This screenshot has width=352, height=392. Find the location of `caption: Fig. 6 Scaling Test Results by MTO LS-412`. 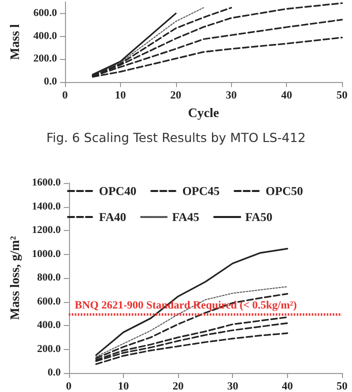

caption: Fig. 6 Scaling Test Results by MTO LS-412 is located at coordinates (176, 137).